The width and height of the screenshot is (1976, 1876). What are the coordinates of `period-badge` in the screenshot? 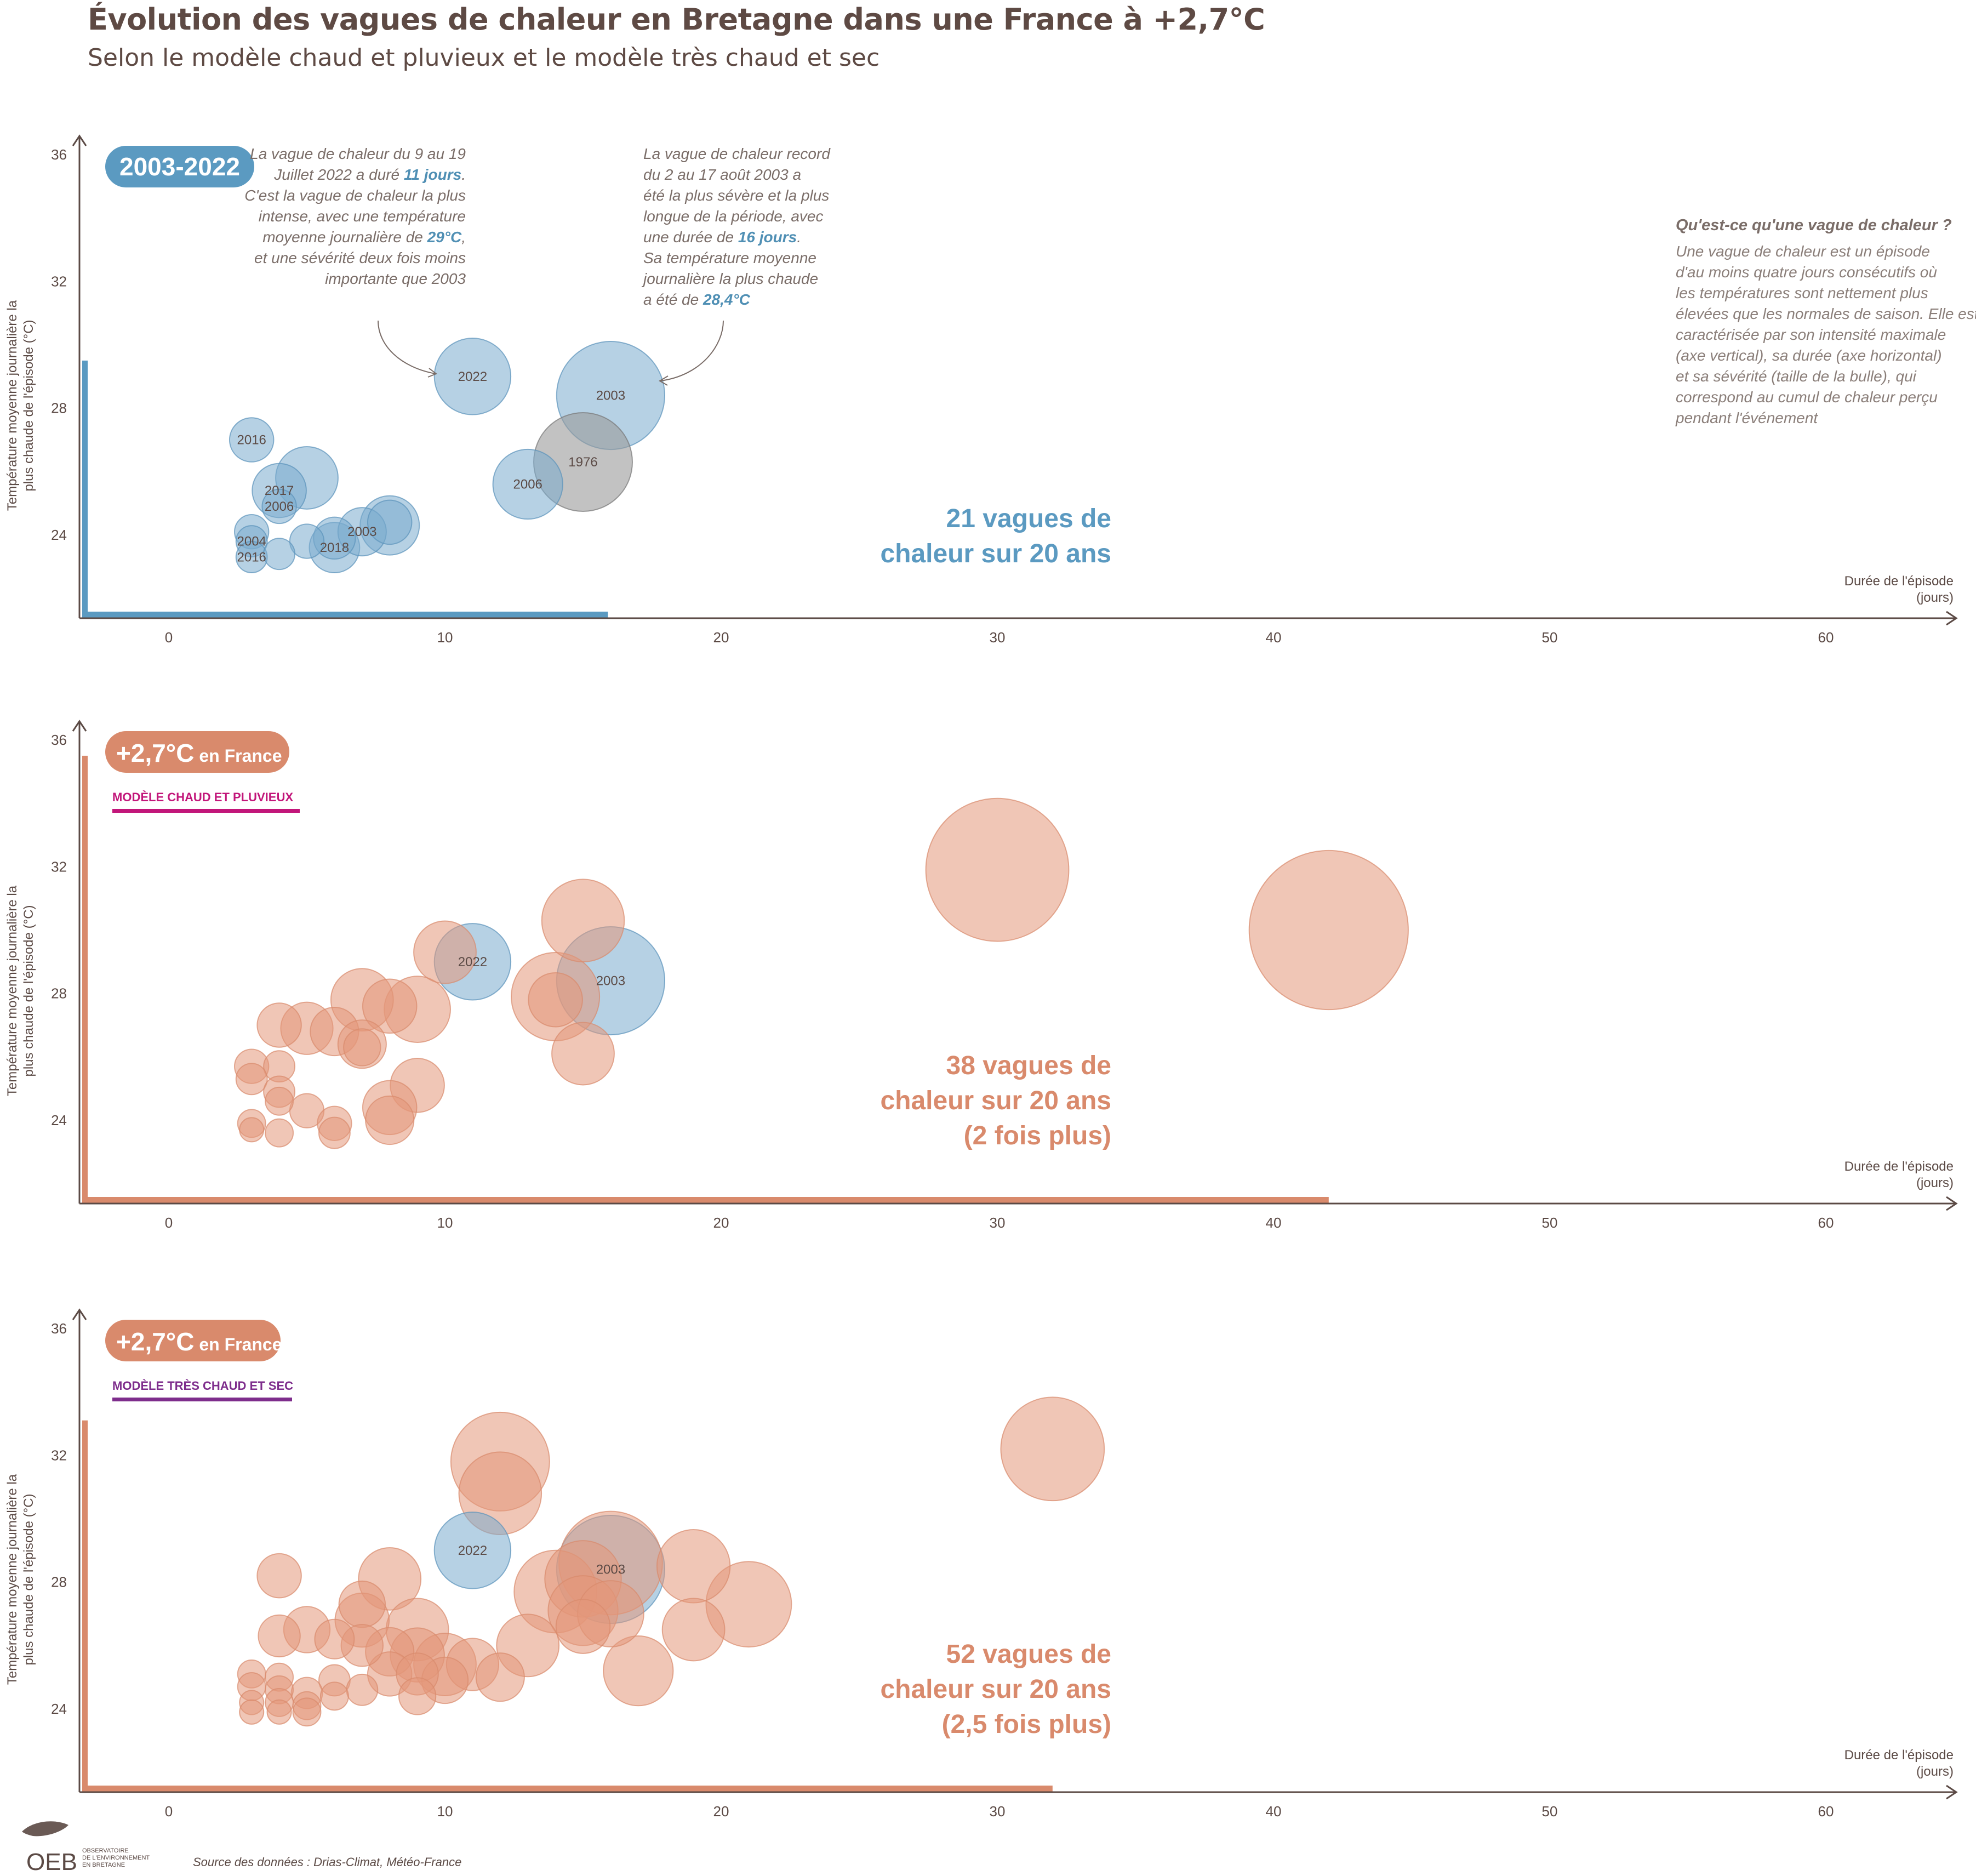 It's located at (179, 166).